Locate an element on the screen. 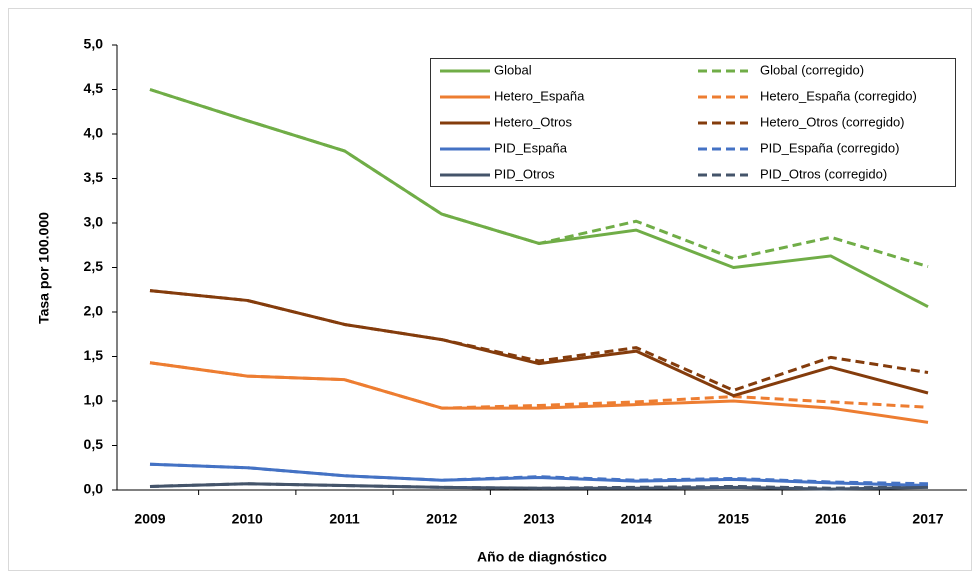 This screenshot has width=980, height=579. y-tick-label: 4,0 is located at coordinates (94, 133).